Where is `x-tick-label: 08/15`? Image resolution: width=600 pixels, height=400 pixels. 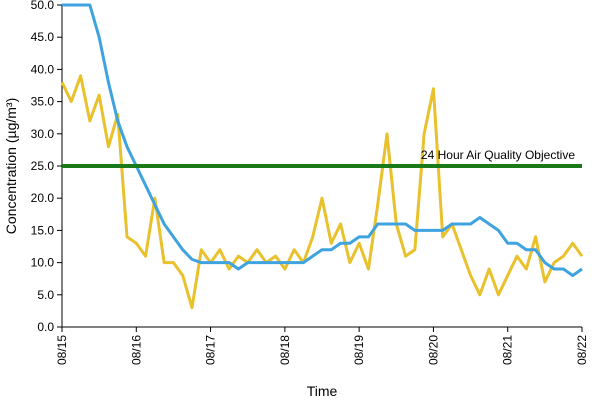
x-tick-label: 08/15 is located at coordinates (62, 350).